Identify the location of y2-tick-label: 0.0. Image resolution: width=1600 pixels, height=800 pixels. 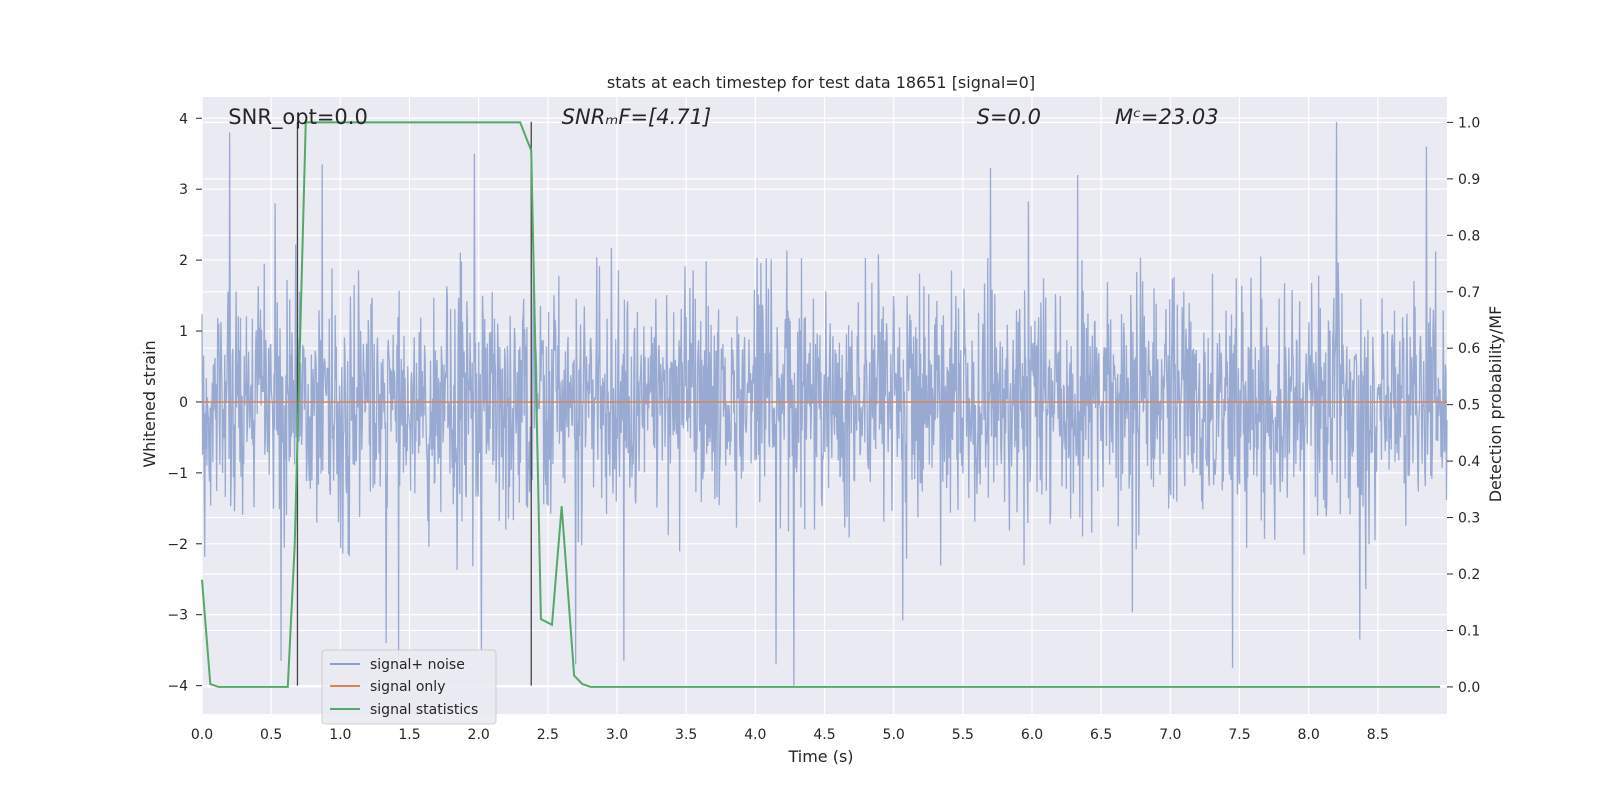
(1469, 688).